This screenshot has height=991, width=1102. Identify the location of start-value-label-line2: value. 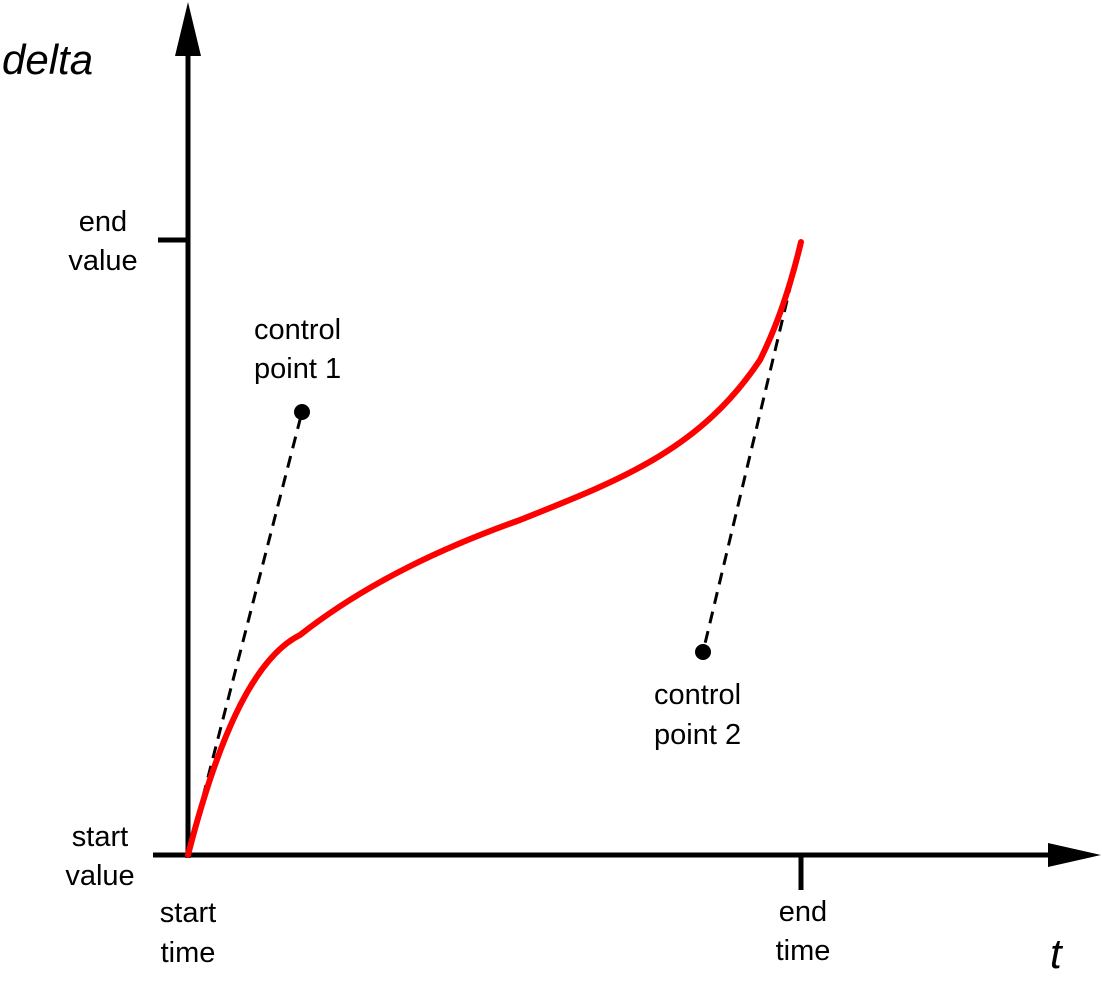
(99, 876).